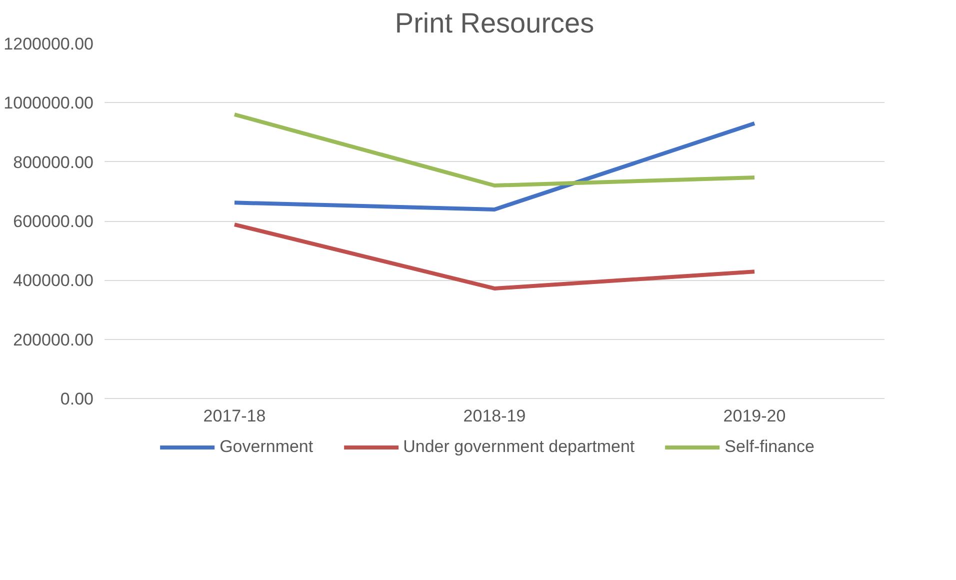 This screenshot has width=956, height=580. Describe the element at coordinates (49, 44) in the screenshot. I see `y-tick-label: 1200000.00` at that location.